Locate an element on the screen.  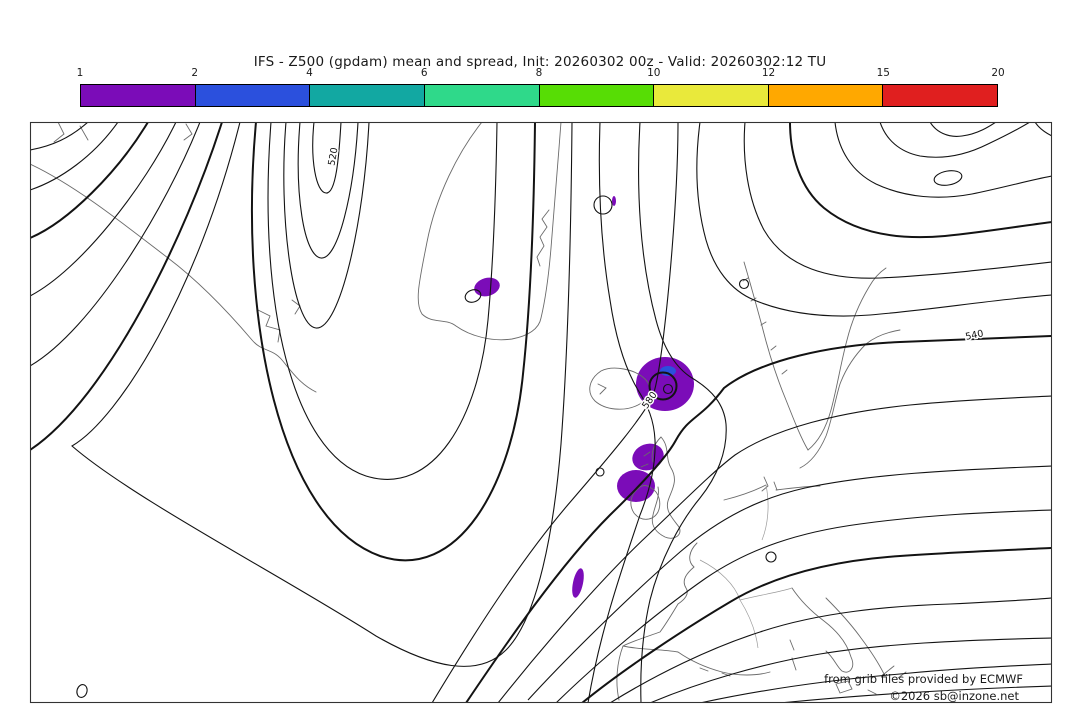
colorbar-tick-2: 2 is located at coordinates (195, 73).